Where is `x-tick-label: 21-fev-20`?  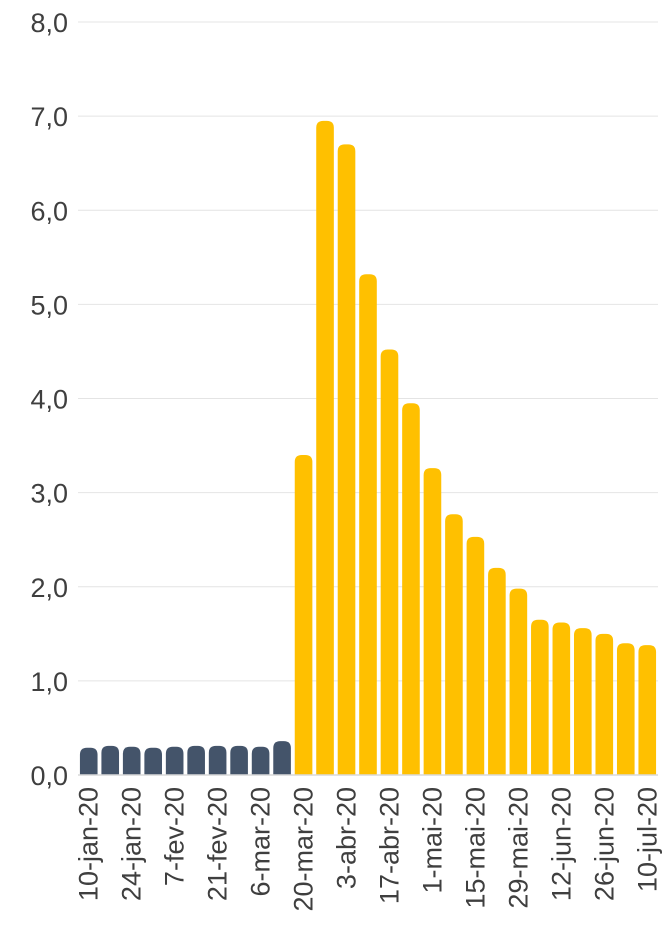
x-tick-label: 21-fev-20 is located at coordinates (218, 844).